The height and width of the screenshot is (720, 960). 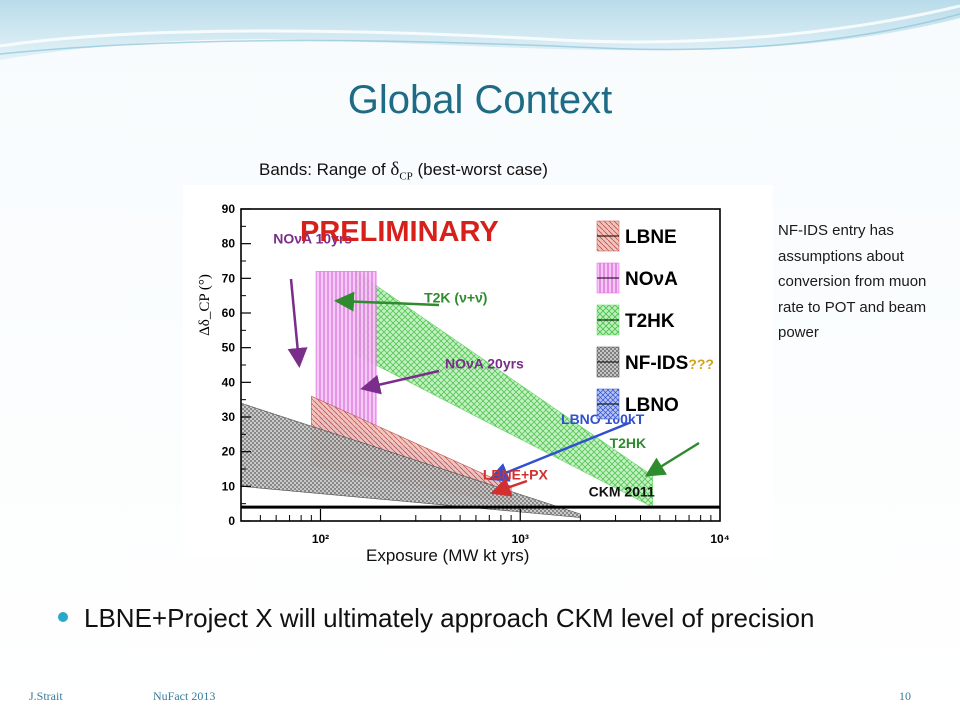 What do you see at coordinates (229, 452) in the screenshot?
I see `y-tick-label: 20` at bounding box center [229, 452].